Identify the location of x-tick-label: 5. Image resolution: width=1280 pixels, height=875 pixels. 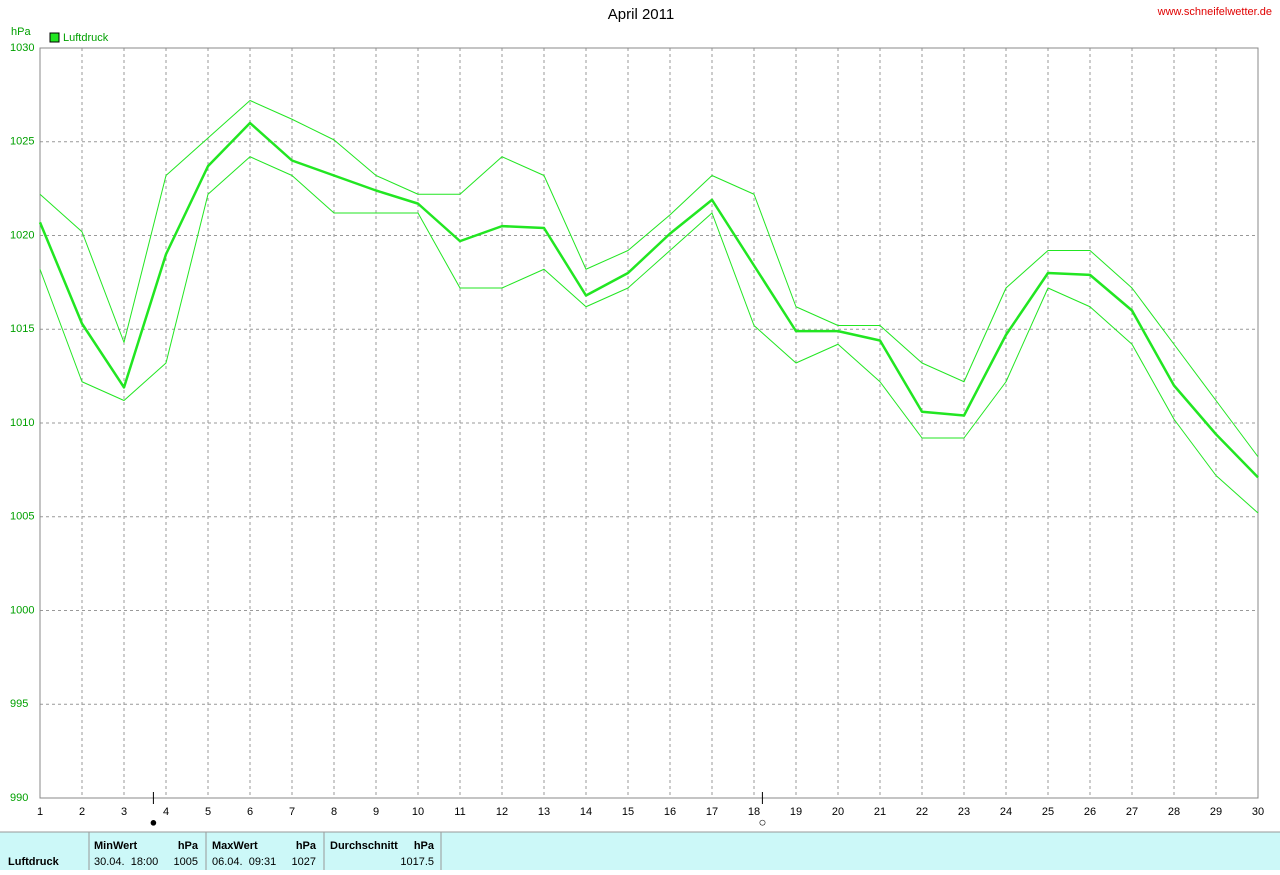
(208, 812).